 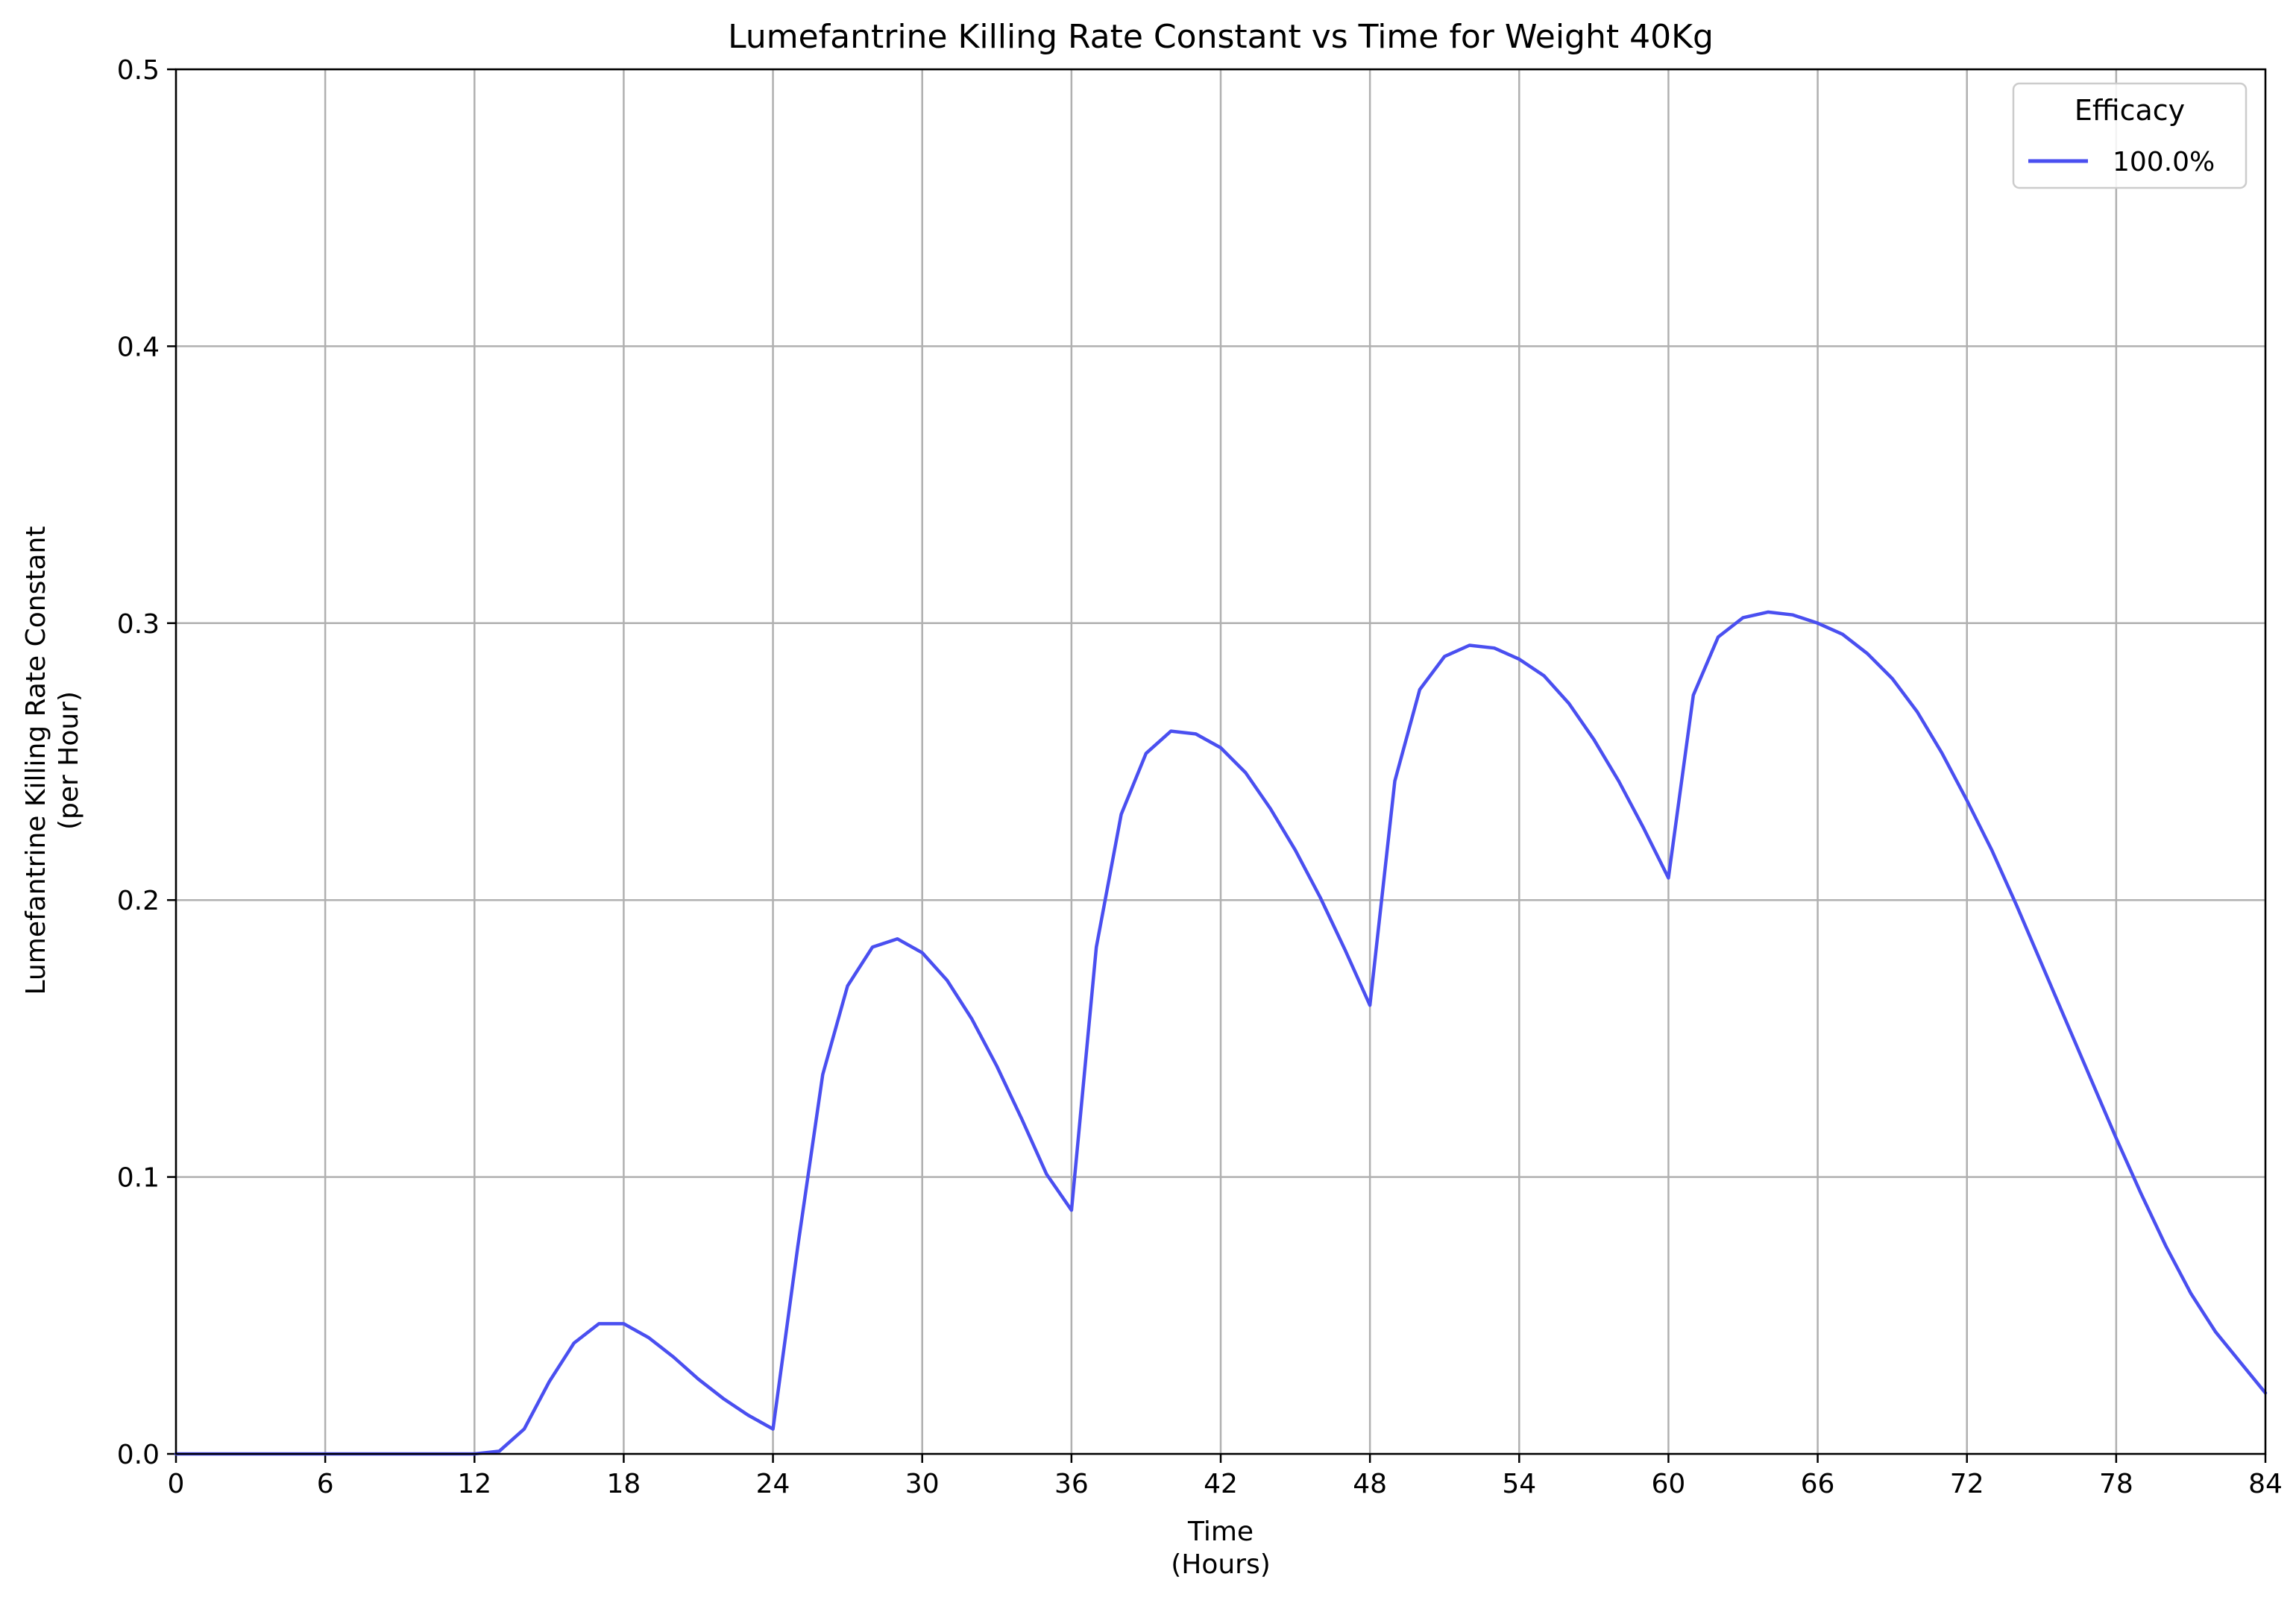 I want to click on y-axis-label: Lumefantrine Killing Rate Constant, so click(x=36, y=761).